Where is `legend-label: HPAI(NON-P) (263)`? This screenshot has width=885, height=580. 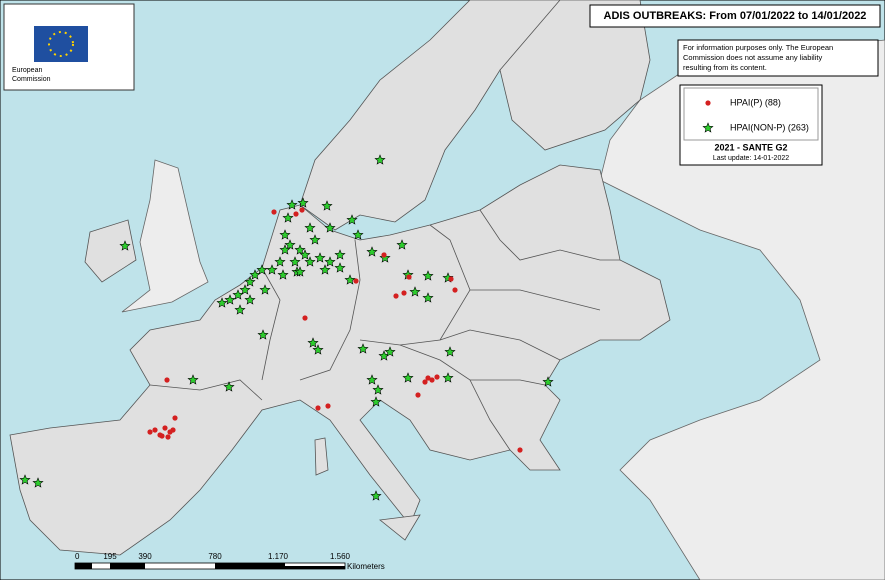 legend-label: HPAI(NON-P) (263) is located at coordinates (769, 127).